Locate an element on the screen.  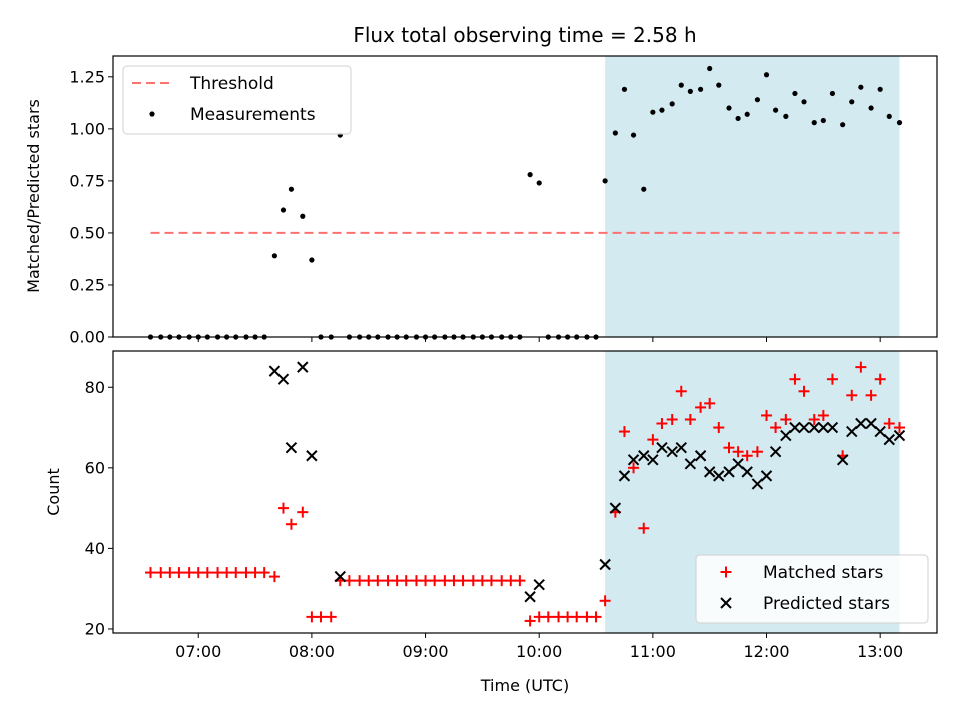
legend-measurements-label: Measurements is located at coordinates (253, 115).